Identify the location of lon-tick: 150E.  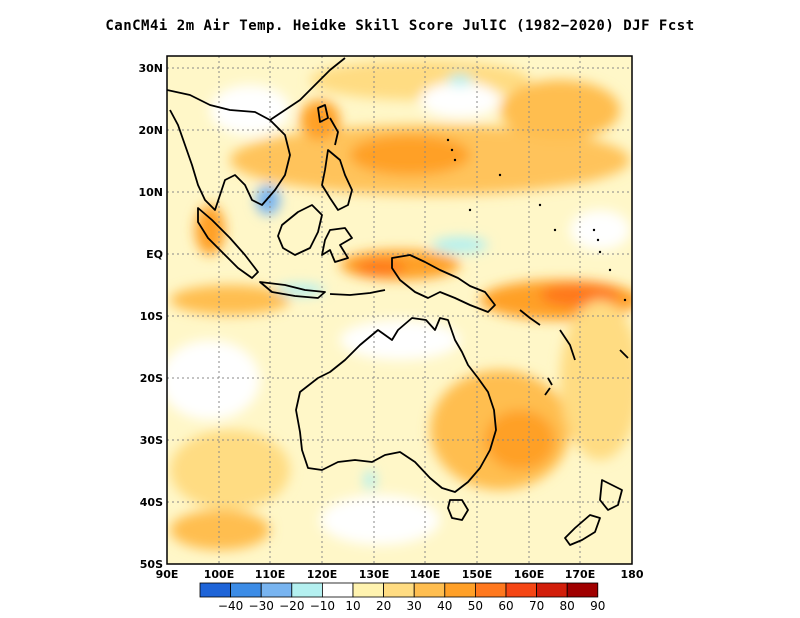
(477, 574).